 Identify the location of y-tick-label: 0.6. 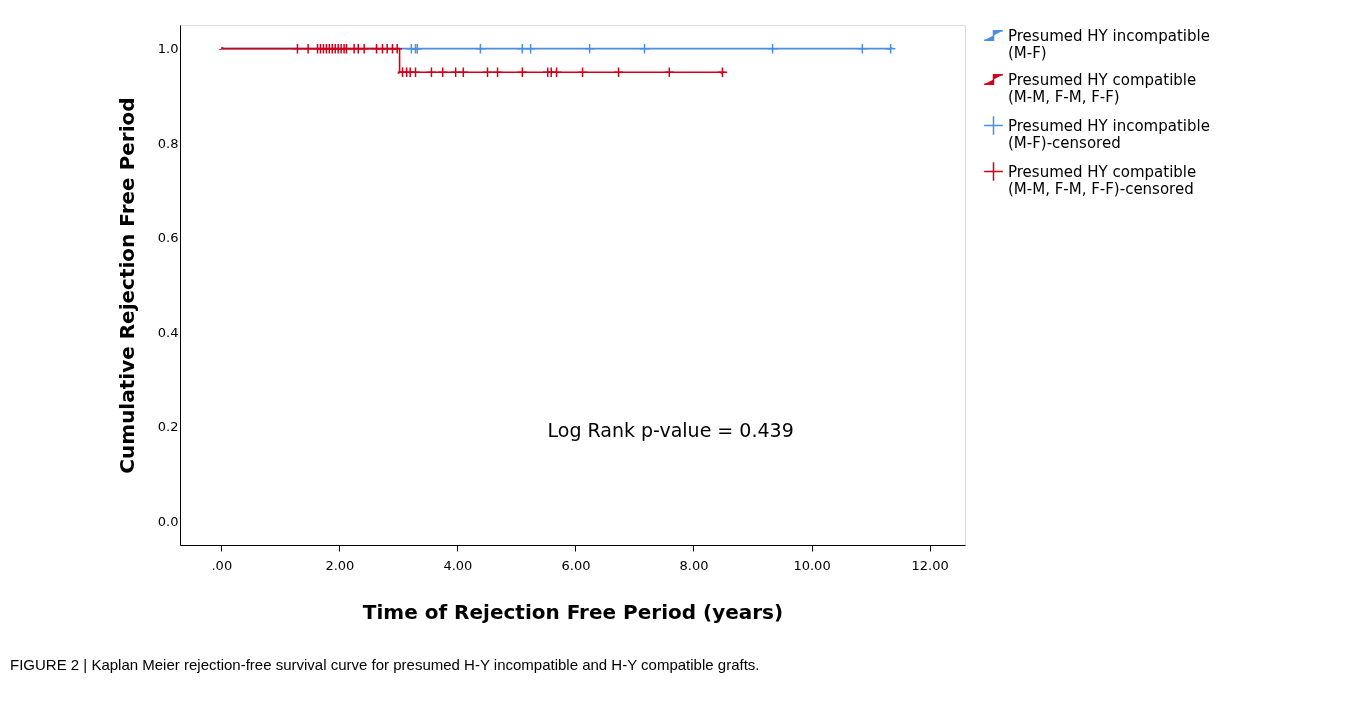
(168, 238).